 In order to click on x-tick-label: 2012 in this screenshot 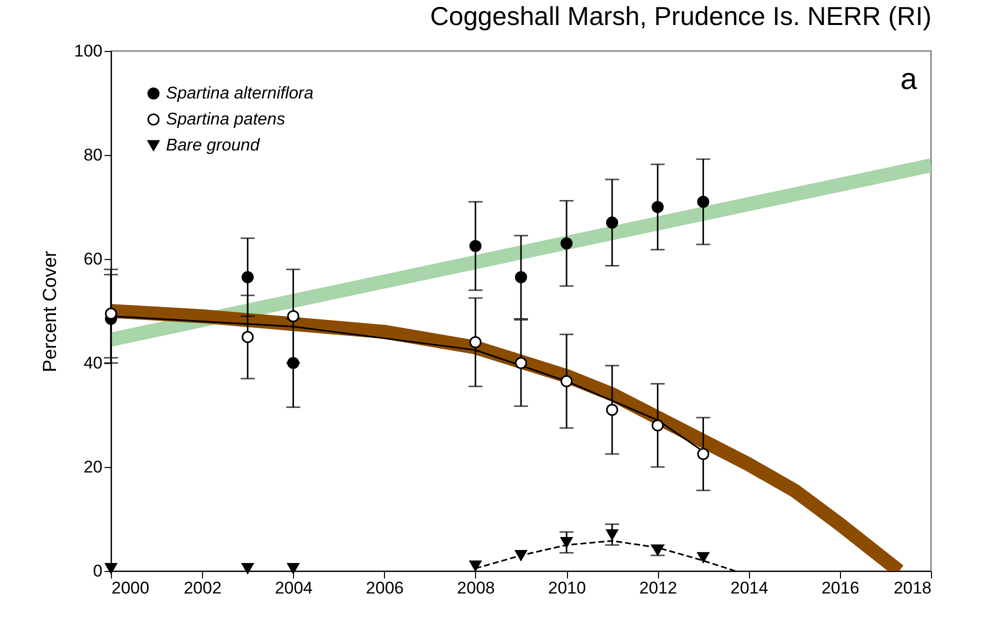, I will do `click(658, 588)`.